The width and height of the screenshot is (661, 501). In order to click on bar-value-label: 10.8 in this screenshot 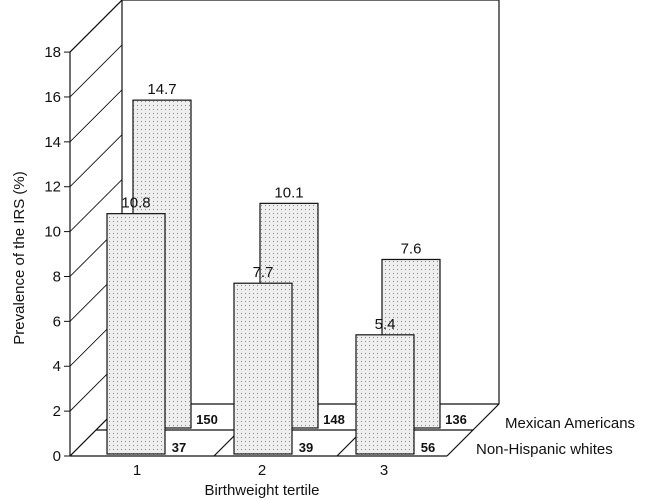, I will do `click(135, 203)`.